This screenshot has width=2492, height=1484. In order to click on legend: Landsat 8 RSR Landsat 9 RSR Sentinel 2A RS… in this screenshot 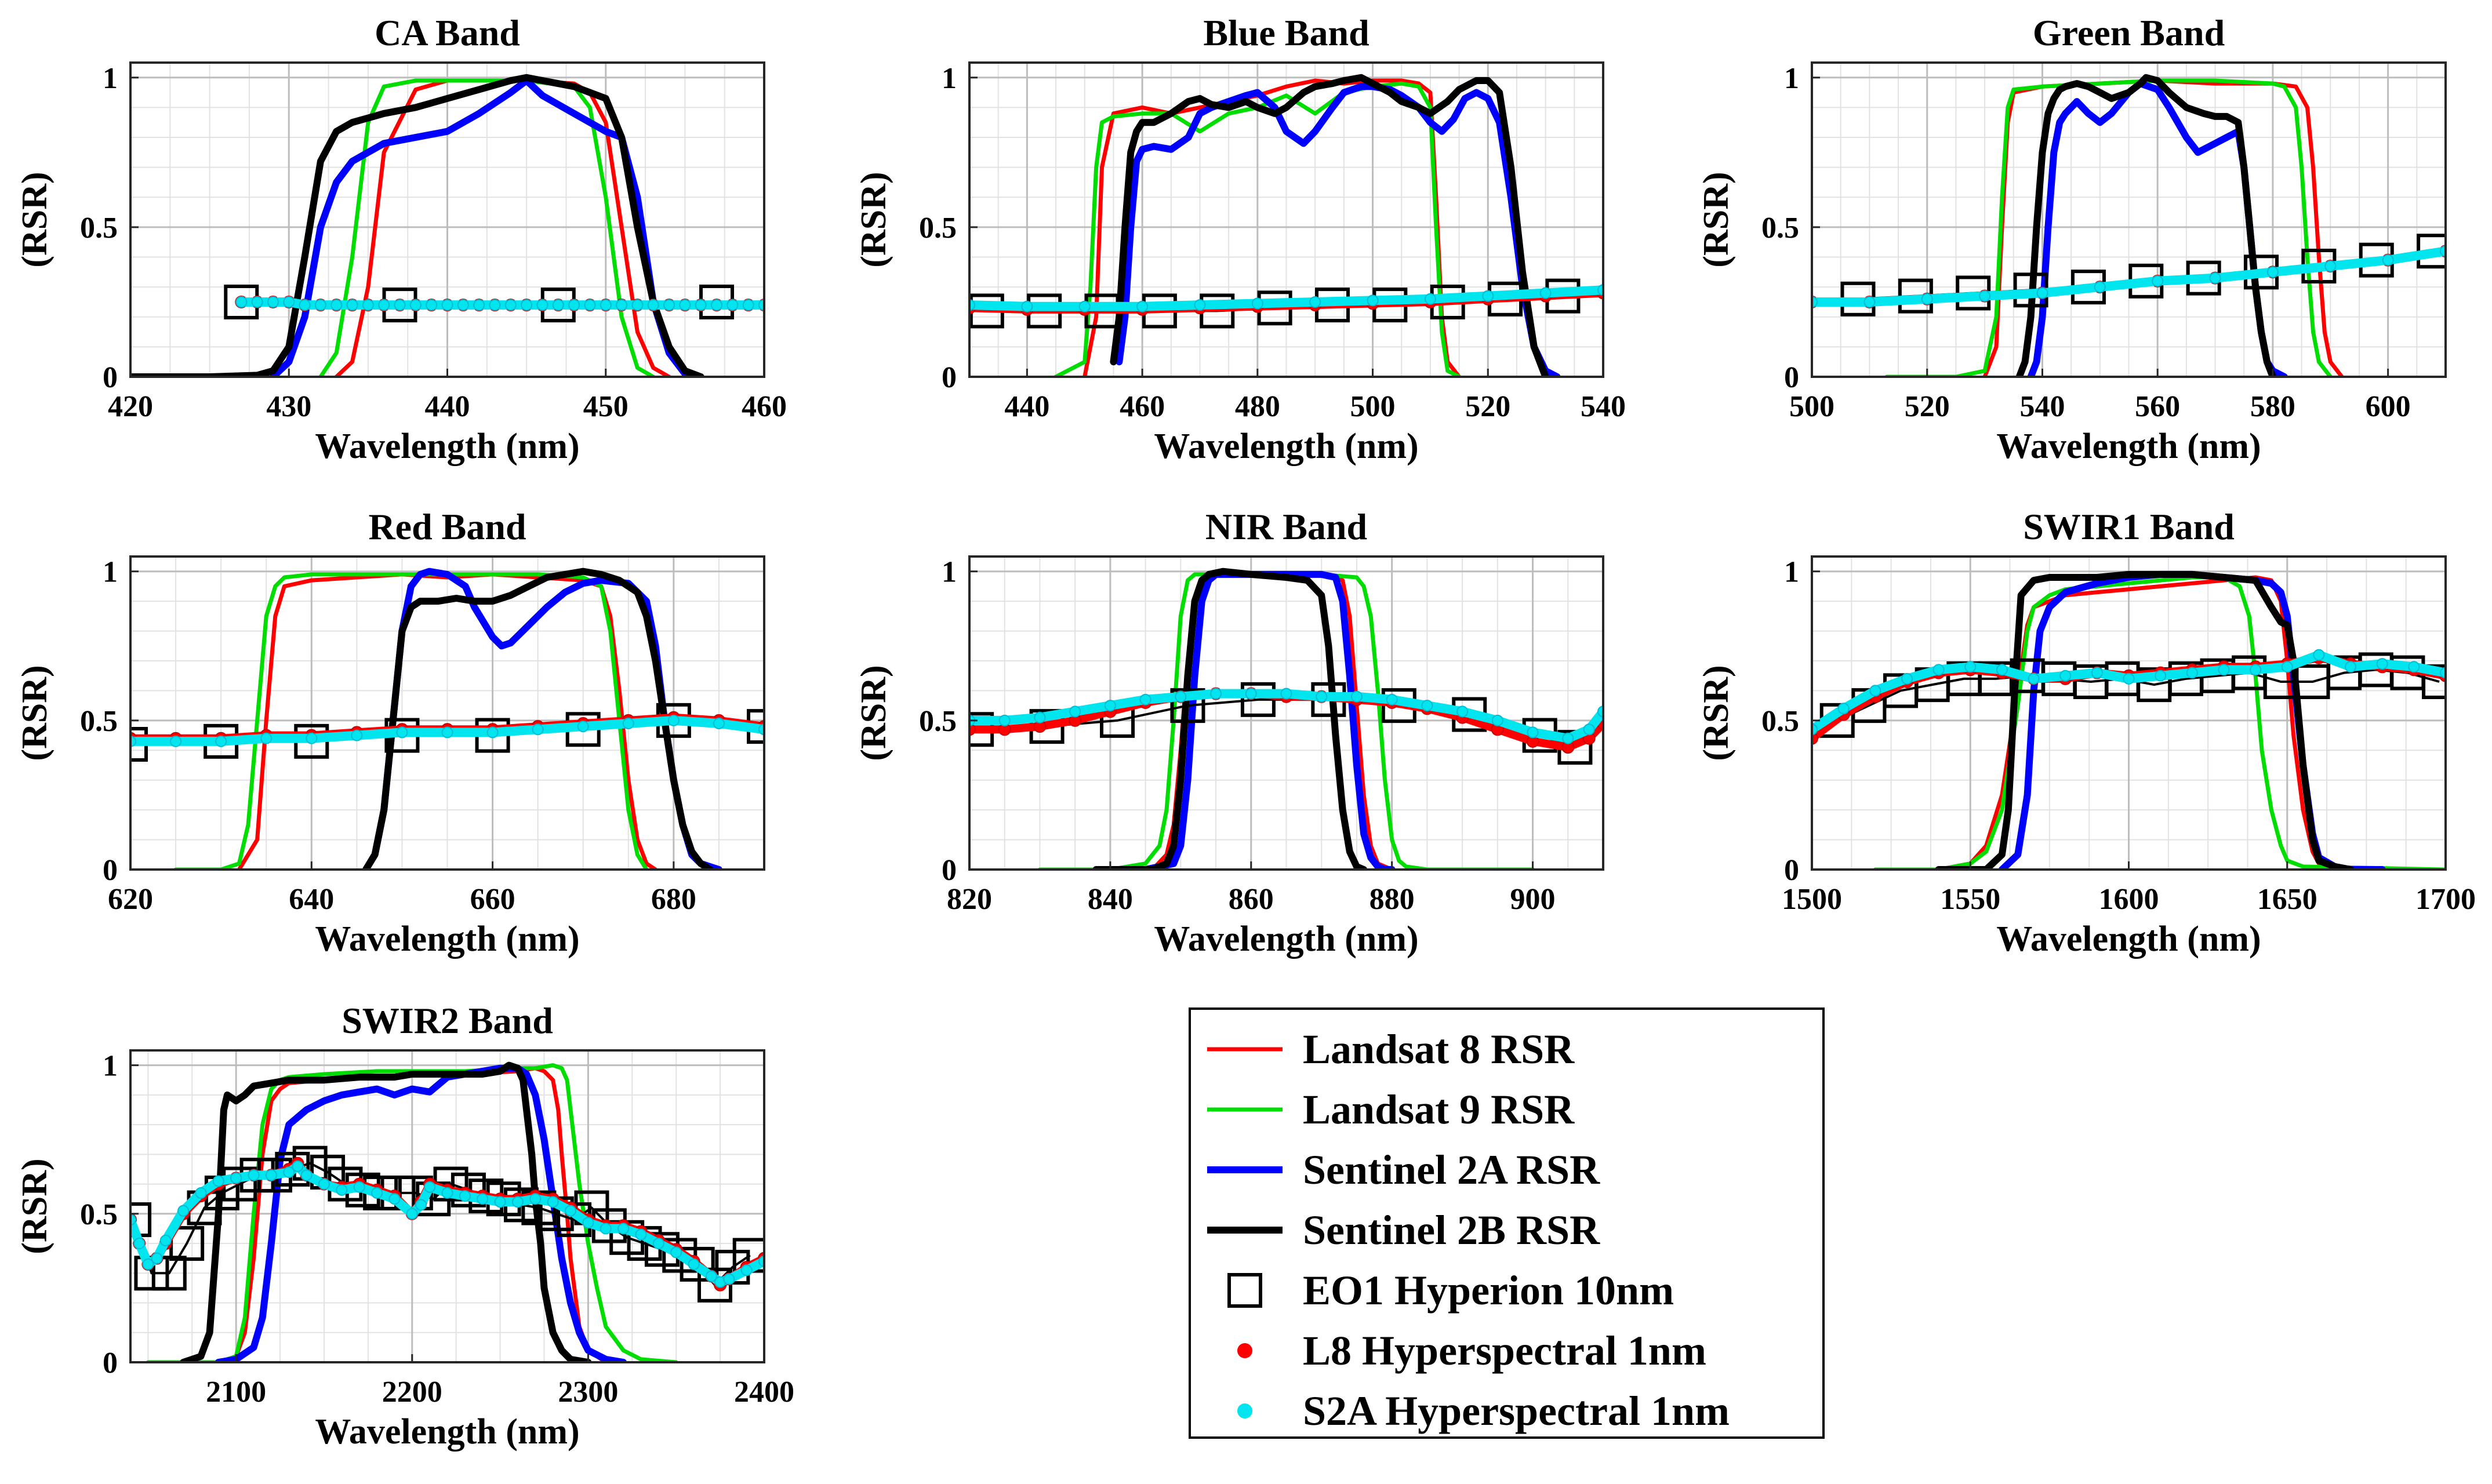, I will do `click(1507, 1223)`.